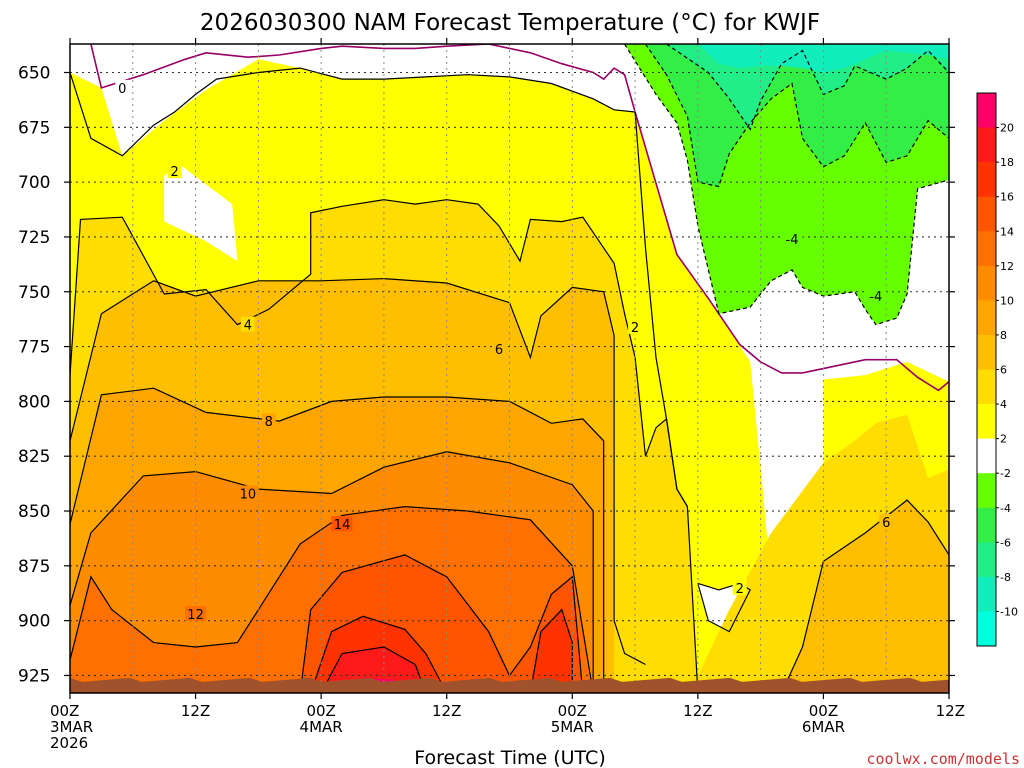 This screenshot has height=768, width=1024. What do you see at coordinates (195, 711) in the screenshot?
I see `x-tick-label-1-0: 12Z` at bounding box center [195, 711].